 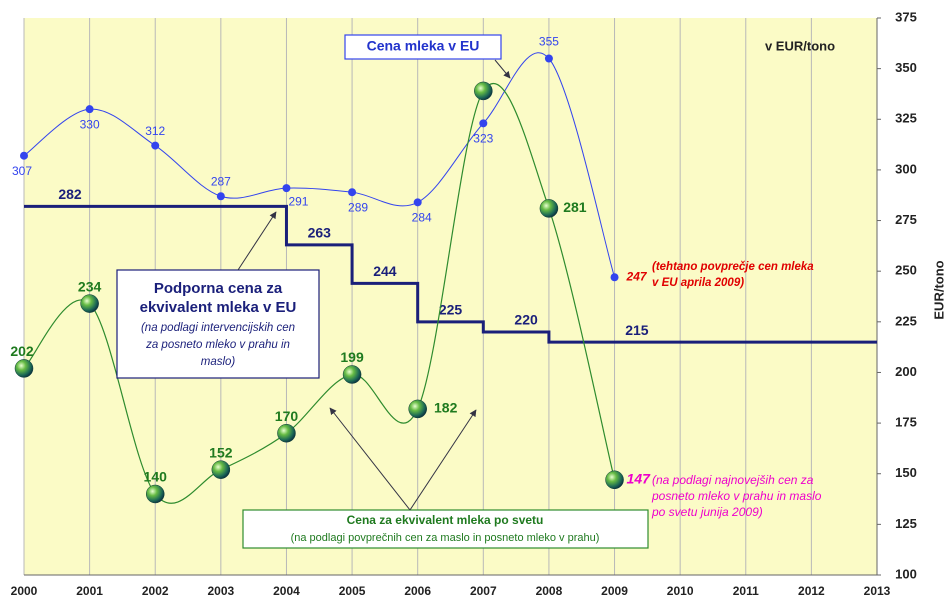 I want to click on support-note: za posneto mleko v prahu in, so click(x=217, y=345).